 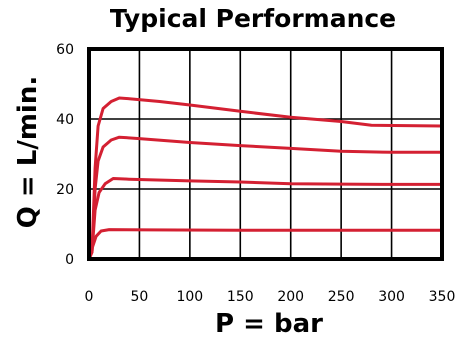 What do you see at coordinates (65, 50) in the screenshot?
I see `y-tick-label: 60` at bounding box center [65, 50].